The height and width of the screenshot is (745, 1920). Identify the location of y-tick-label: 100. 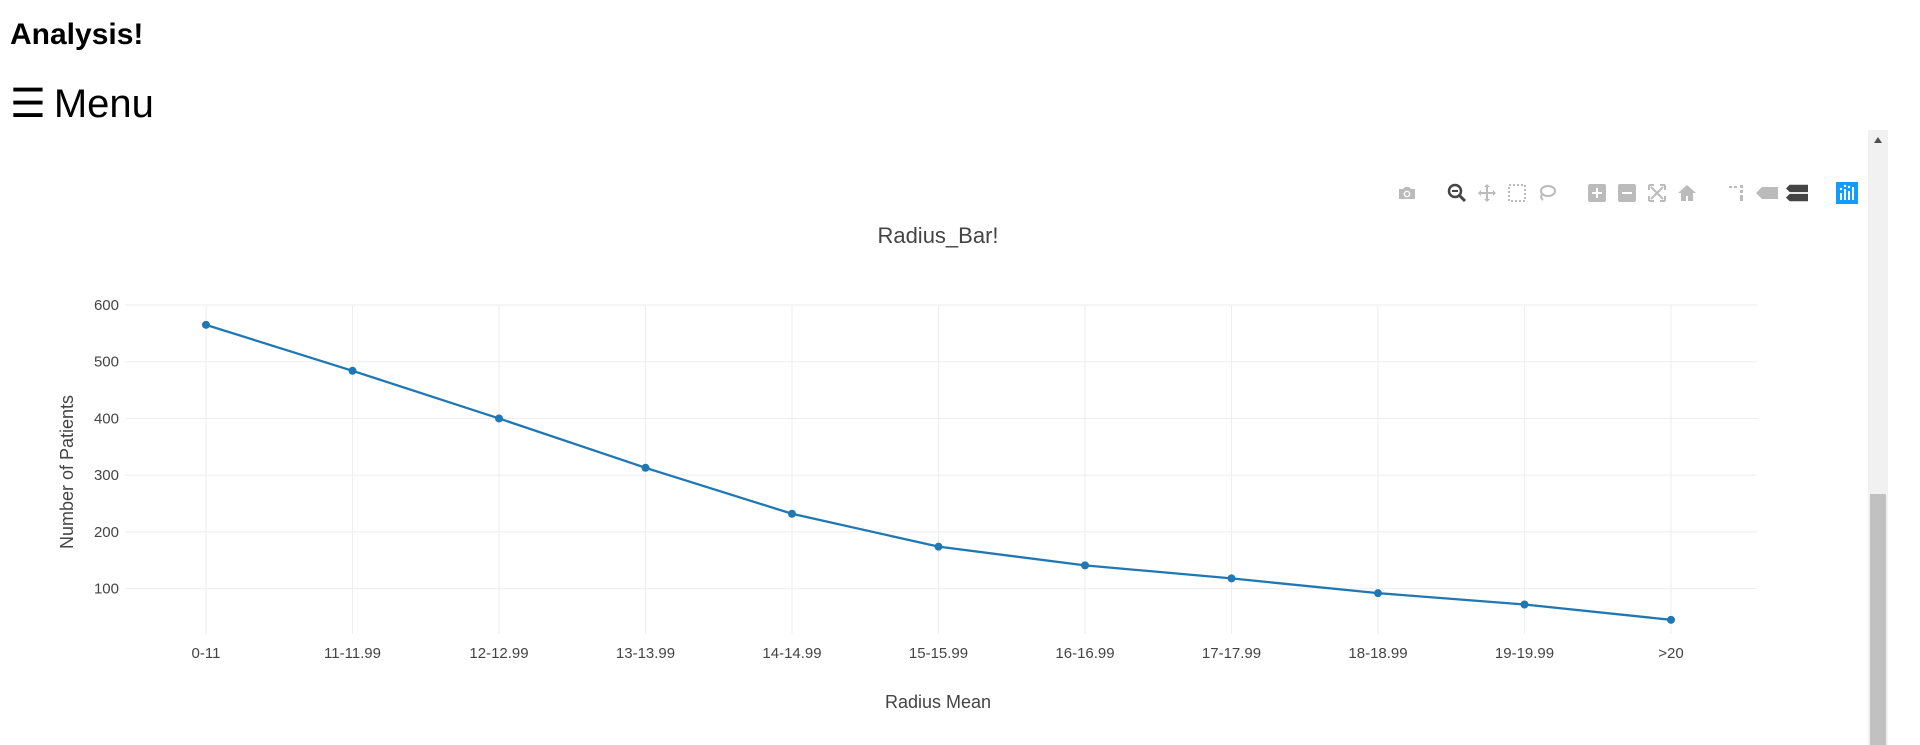
(106, 589).